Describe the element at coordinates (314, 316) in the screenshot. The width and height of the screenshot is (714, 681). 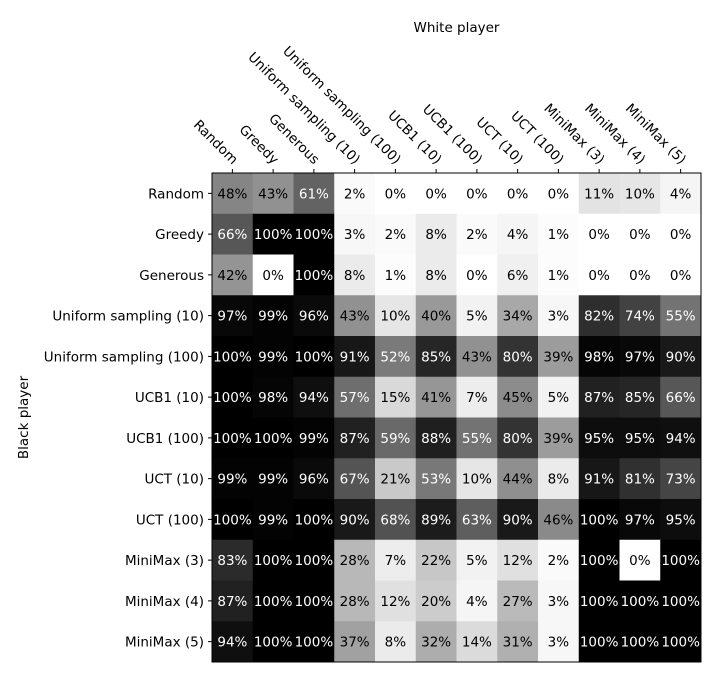
I see `heatmap-cell-r4-c3` at that location.